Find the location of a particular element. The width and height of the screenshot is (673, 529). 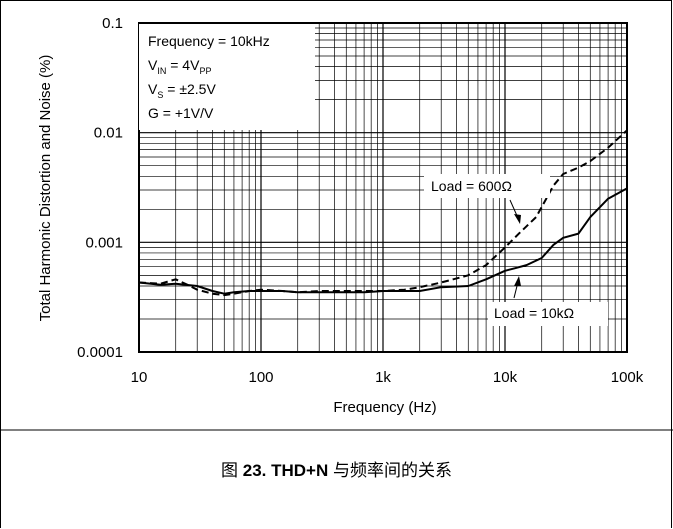

annotation-600-arrowhead is located at coordinates (517, 219).